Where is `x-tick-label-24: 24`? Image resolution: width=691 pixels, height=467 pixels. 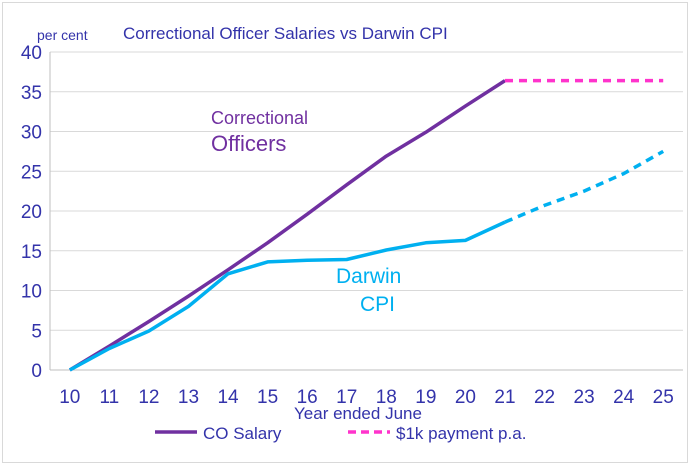
x-tick-label-24: 24 is located at coordinates (624, 397).